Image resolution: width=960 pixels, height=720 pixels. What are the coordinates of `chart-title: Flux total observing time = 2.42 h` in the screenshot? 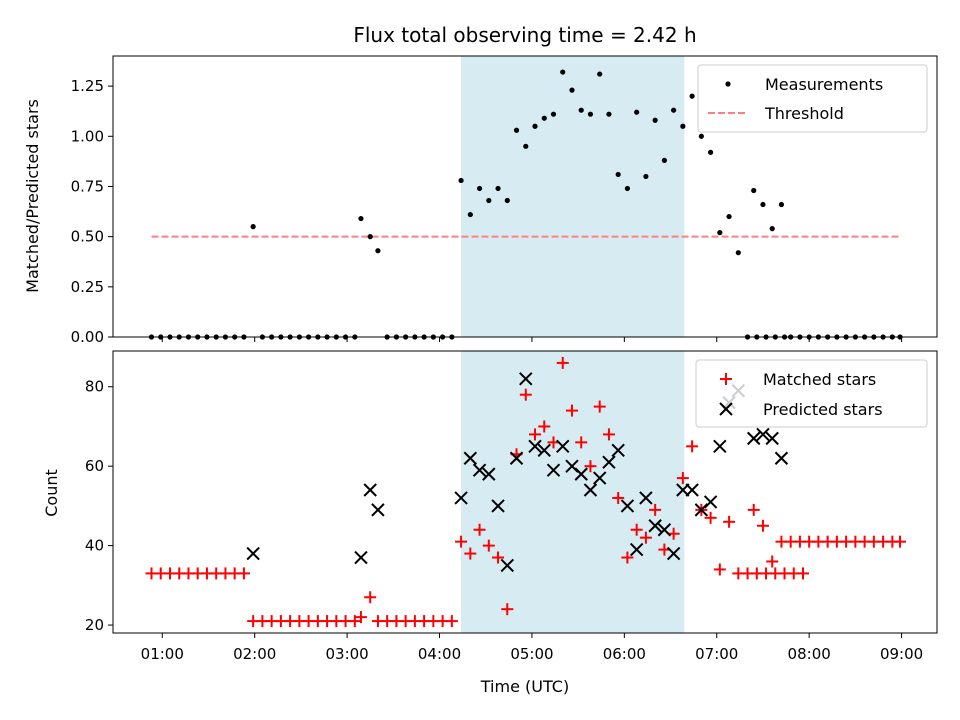 It's located at (524, 35).